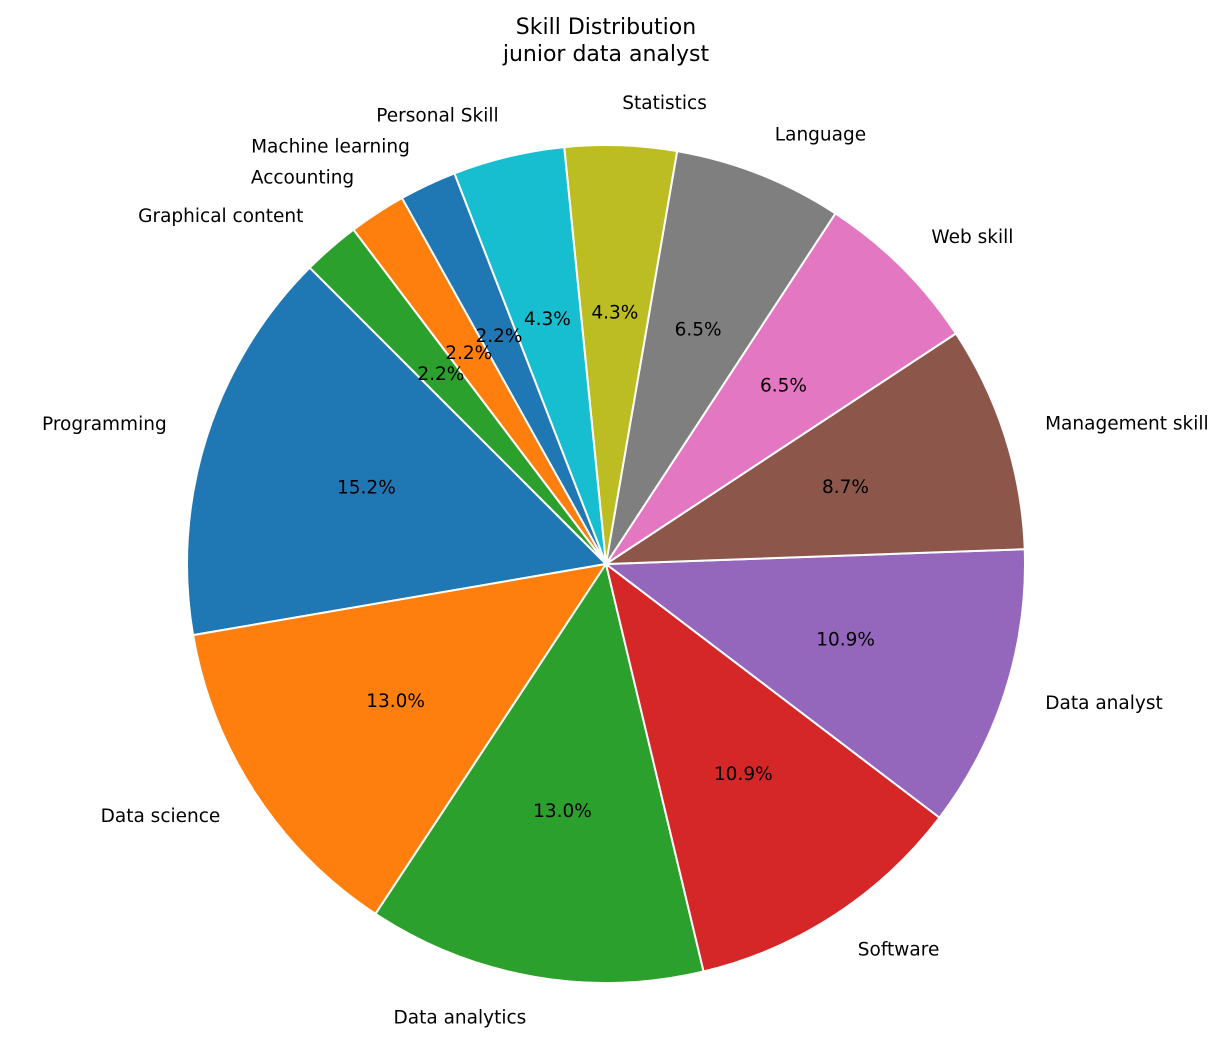  What do you see at coordinates (460, 1018) in the screenshot?
I see `slice-label: Data analytics` at bounding box center [460, 1018].